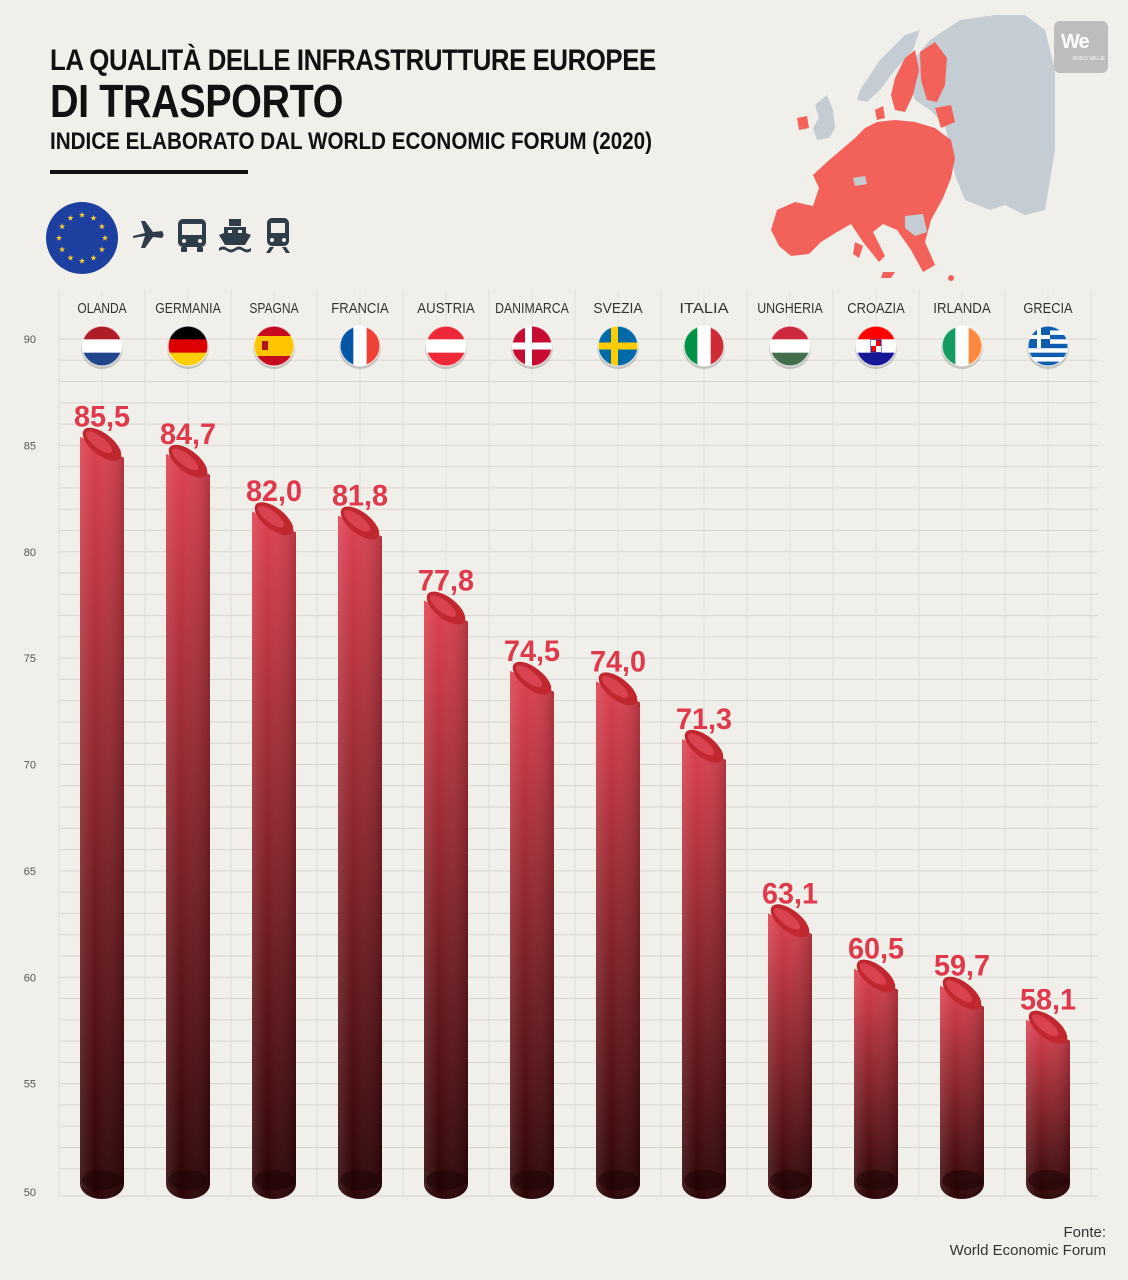 The image size is (1128, 1280). Describe the element at coordinates (188, 347) in the screenshot. I see `flag-de-icon` at that location.